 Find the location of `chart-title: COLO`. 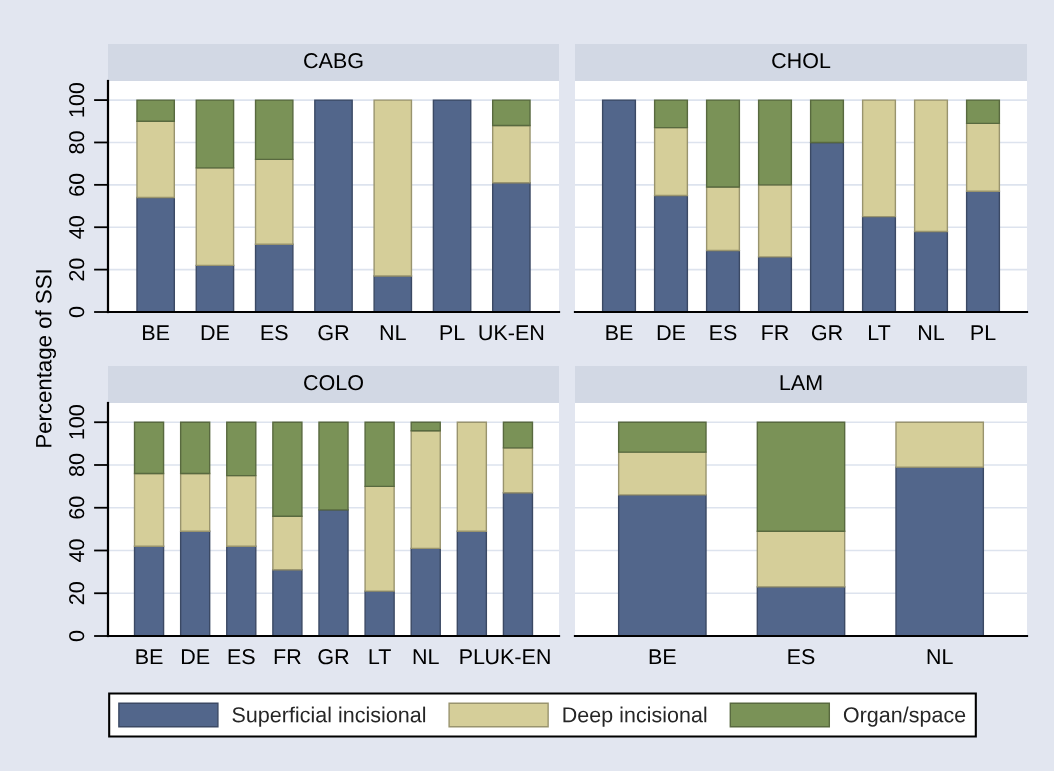

chart-title: COLO is located at coordinates (333, 383).